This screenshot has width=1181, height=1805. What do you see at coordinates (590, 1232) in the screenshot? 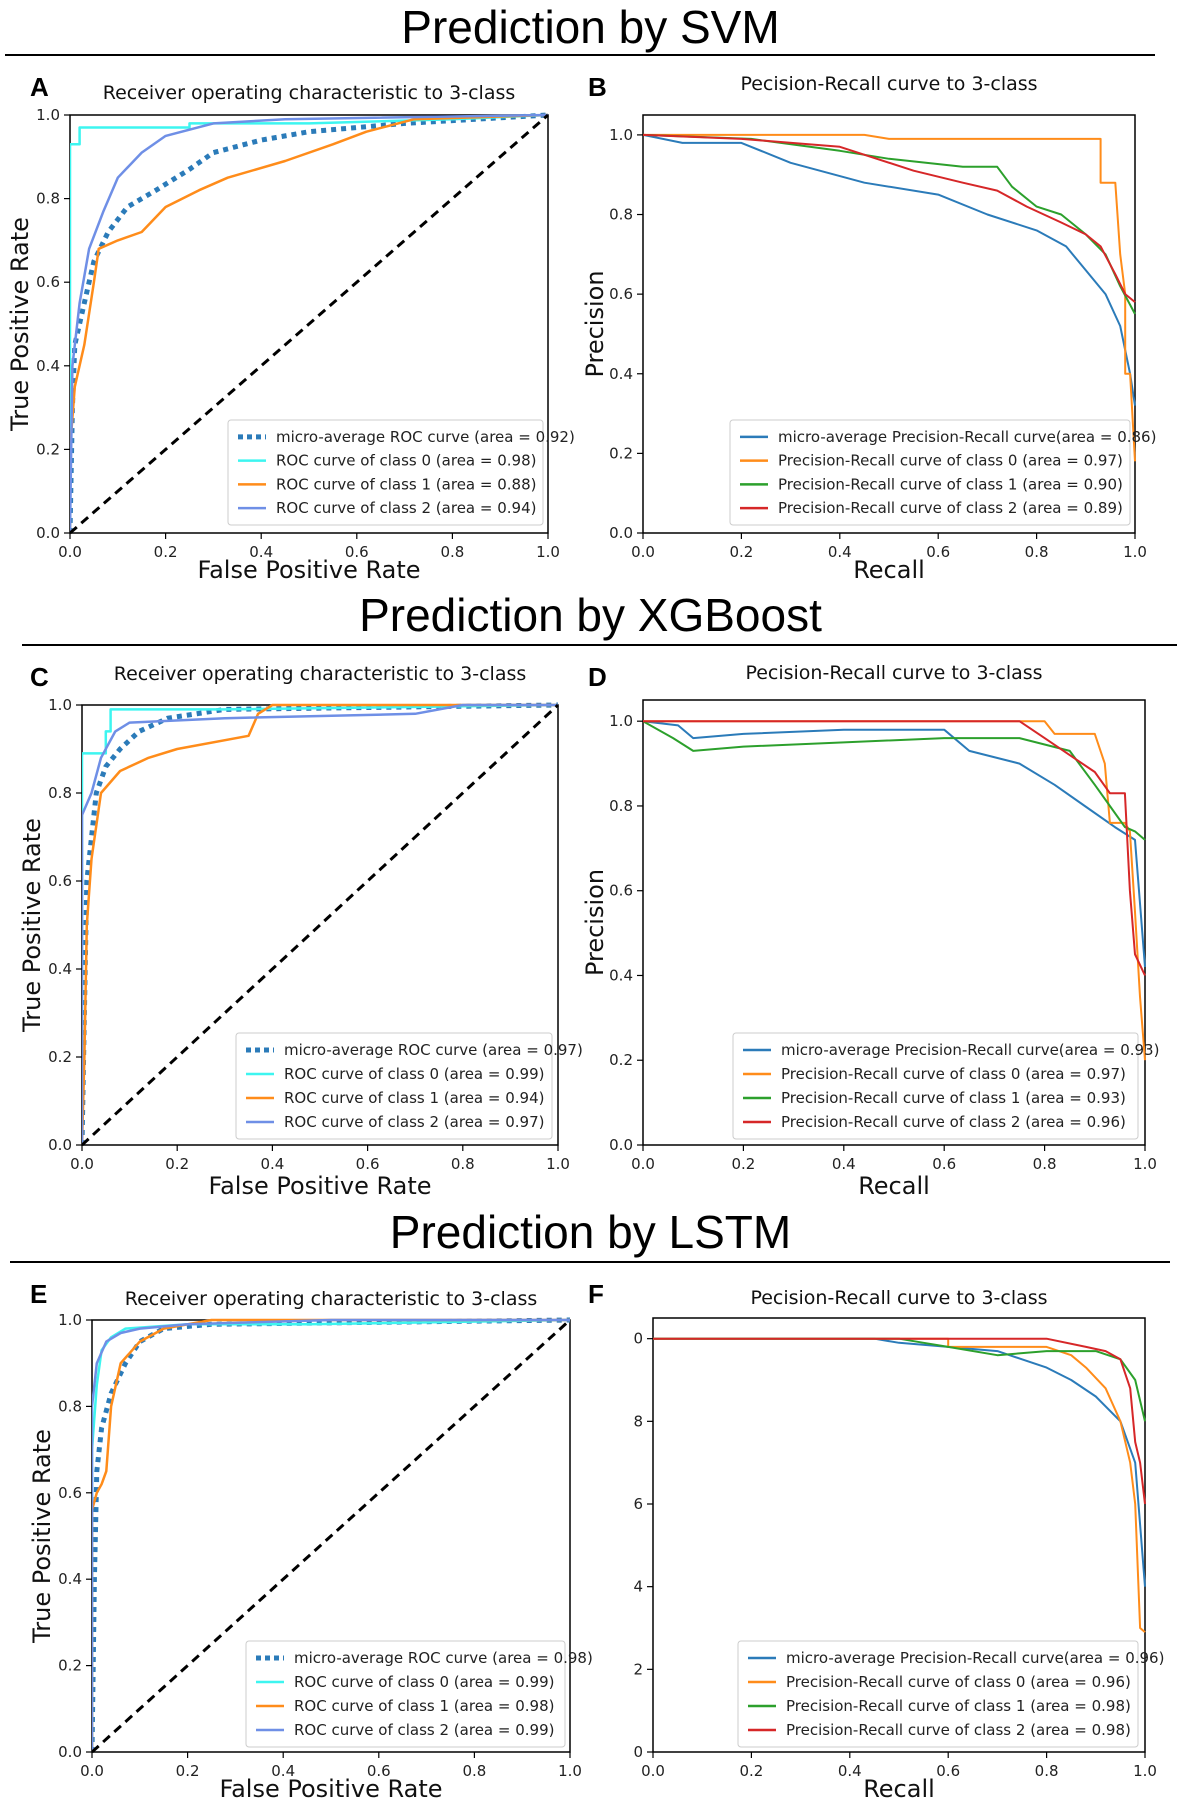
I see `section-title-lstm: Prediction by LSTM` at bounding box center [590, 1232].